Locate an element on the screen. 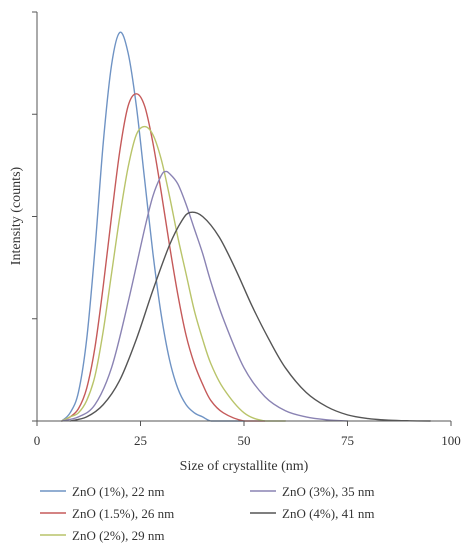 Image resolution: width=468 pixels, height=550 pixels. x-tick-label-4: 100 is located at coordinates (451, 440).